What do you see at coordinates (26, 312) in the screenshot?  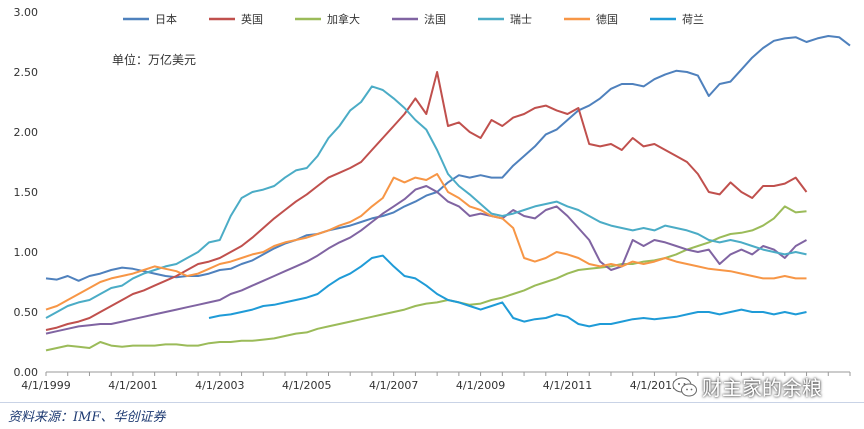 I see `y-tick-label: 0.50` at bounding box center [26, 312].